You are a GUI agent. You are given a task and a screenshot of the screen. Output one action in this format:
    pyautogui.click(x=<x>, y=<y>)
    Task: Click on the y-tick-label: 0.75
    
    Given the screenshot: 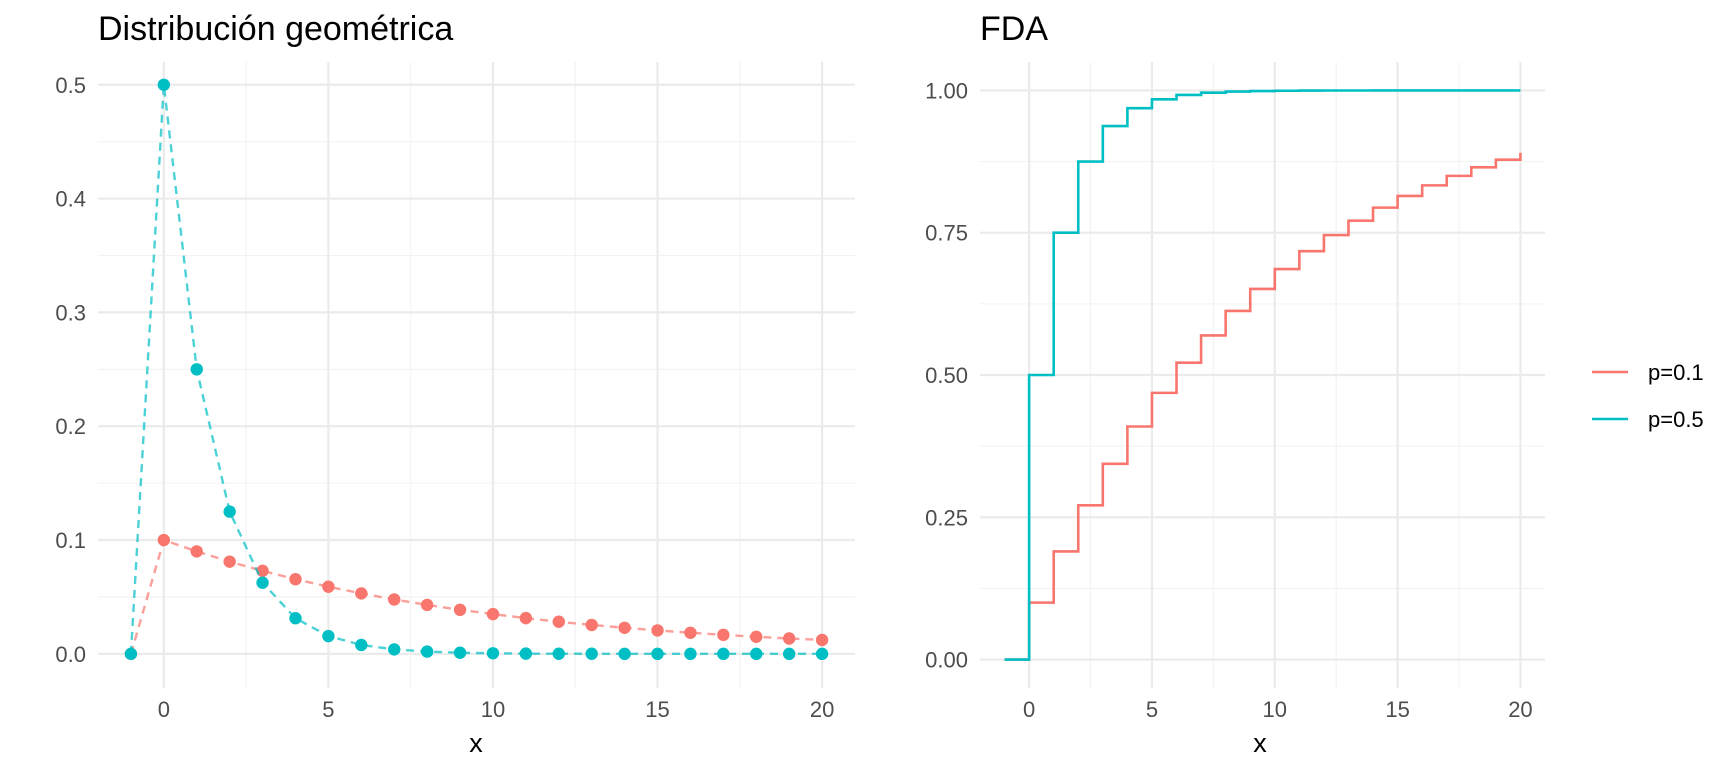 What is the action you would take?
    pyautogui.click(x=946, y=233)
    